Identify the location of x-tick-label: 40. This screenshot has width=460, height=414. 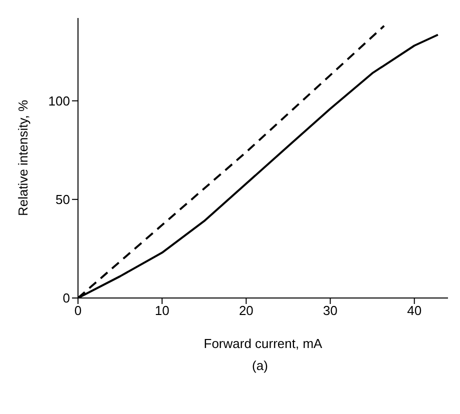
(414, 310).